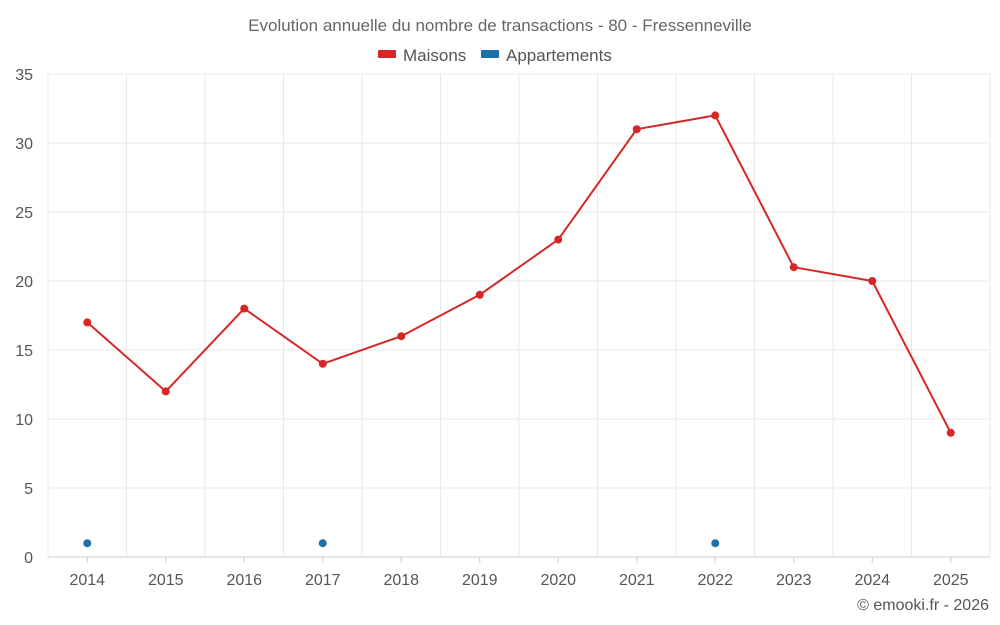 The width and height of the screenshot is (1000, 625). I want to click on legend-label-appartements: Appartements, so click(559, 55).